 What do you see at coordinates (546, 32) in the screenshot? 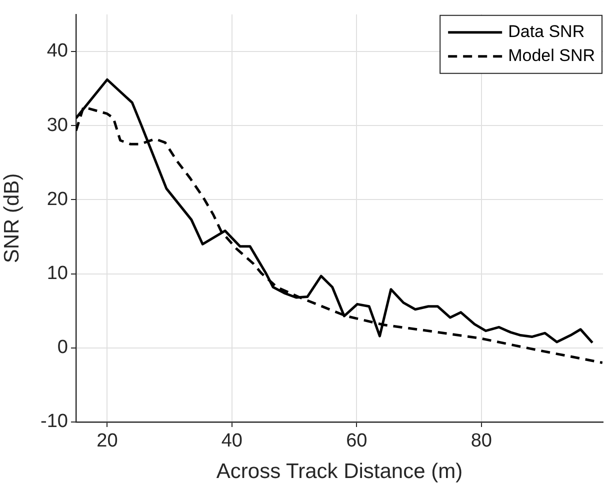
I see `legend-label: Data SNR` at bounding box center [546, 32].